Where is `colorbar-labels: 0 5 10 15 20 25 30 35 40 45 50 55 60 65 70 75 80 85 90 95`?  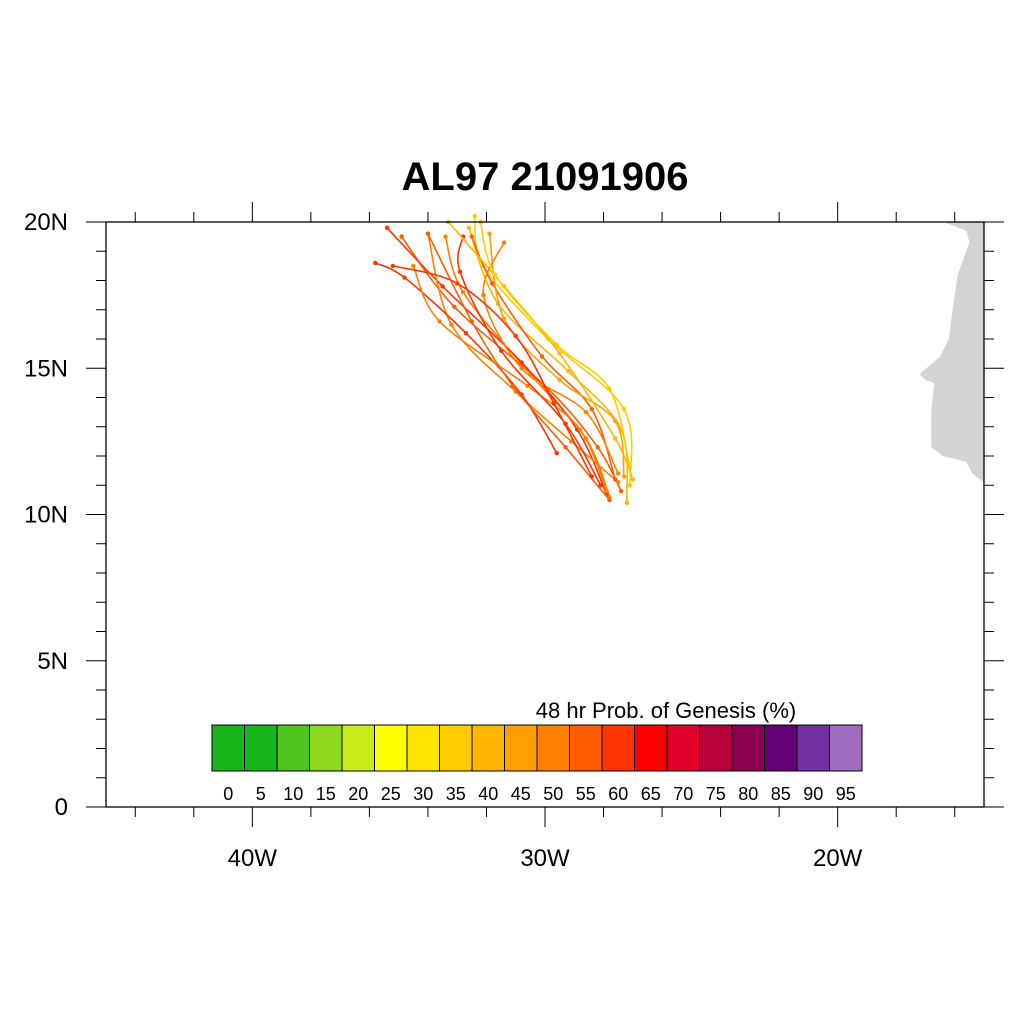
colorbar-labels: 0 5 10 15 20 25 30 35 40 45 50 55 60 65 70 75 80 85 90 95 is located at coordinates (539, 794).